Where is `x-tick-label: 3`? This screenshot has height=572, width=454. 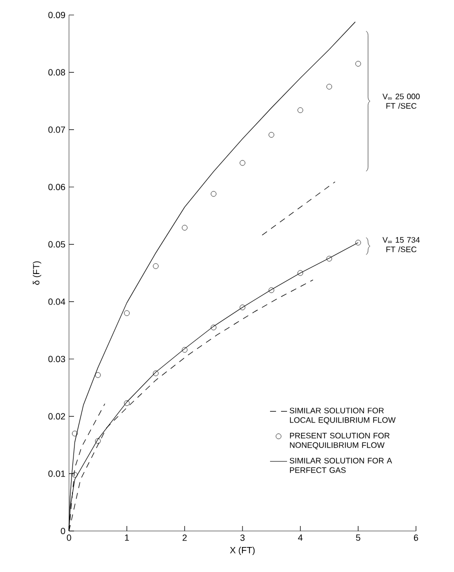 x-tick-label: 3 is located at coordinates (242, 537).